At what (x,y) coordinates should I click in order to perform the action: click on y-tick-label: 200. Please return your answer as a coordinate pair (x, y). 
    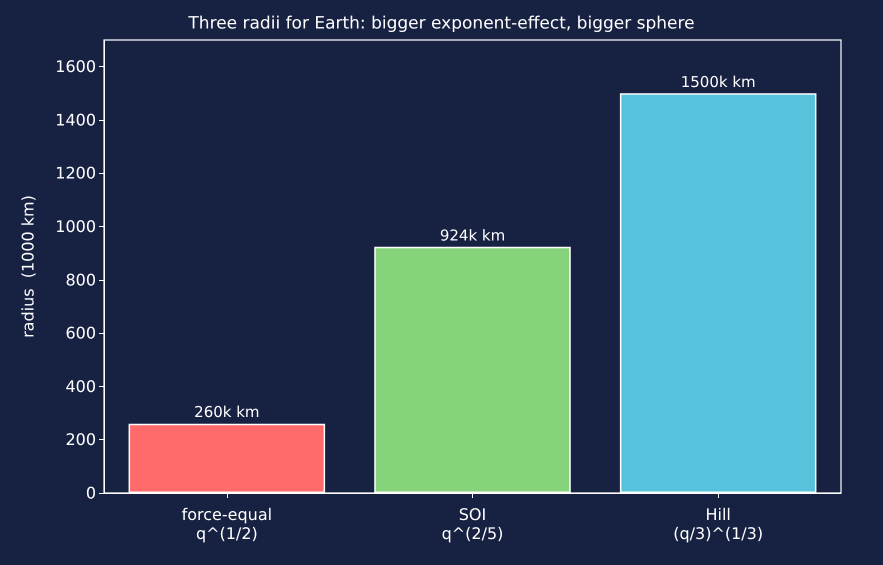
    Looking at the image, I should click on (80, 440).